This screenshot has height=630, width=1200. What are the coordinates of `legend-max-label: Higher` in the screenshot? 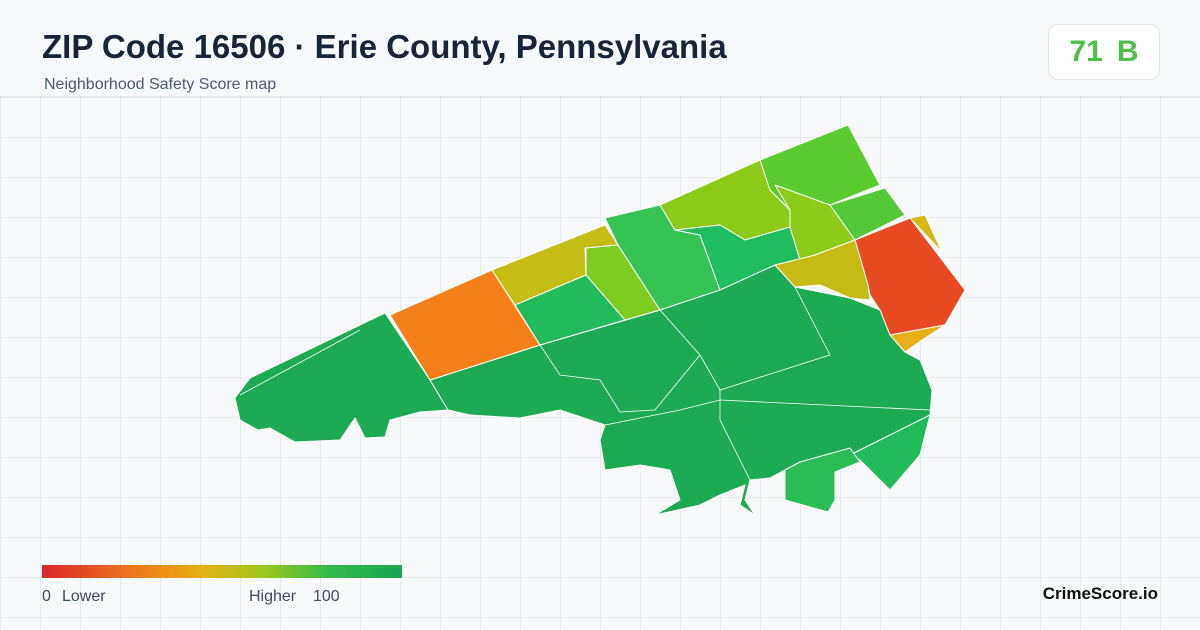 It's located at (273, 596).